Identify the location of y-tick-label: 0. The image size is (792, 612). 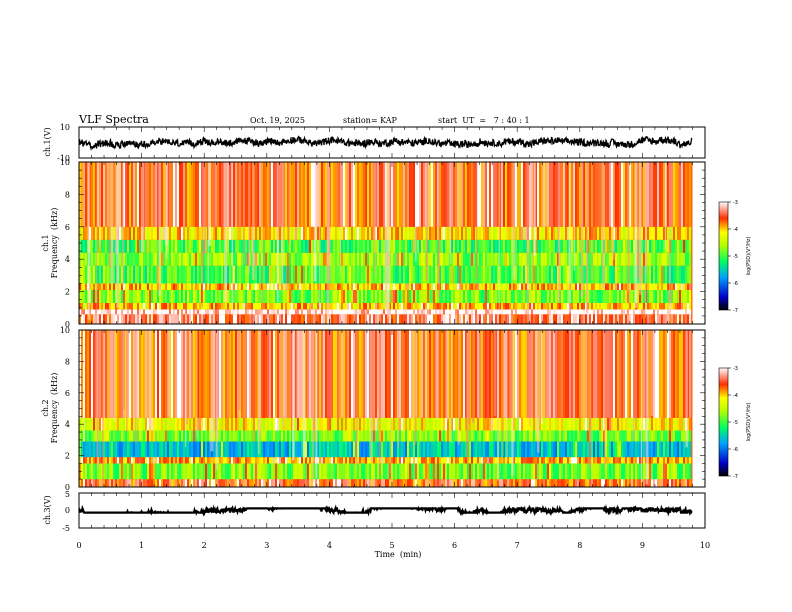
(67, 324).